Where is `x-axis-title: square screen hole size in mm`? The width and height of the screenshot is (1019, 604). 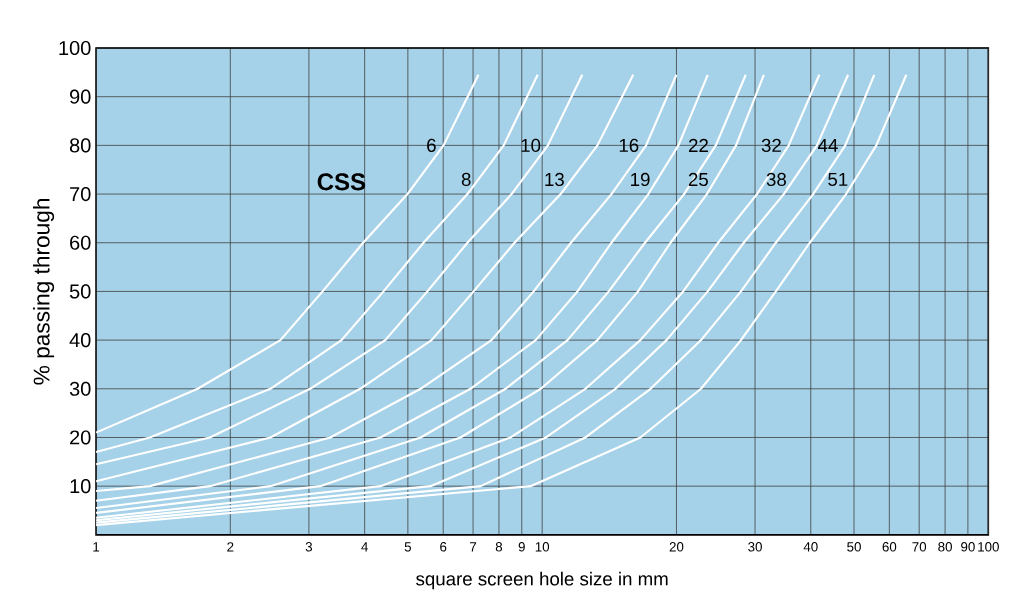
x-axis-title: square screen hole size in mm is located at coordinates (542, 580).